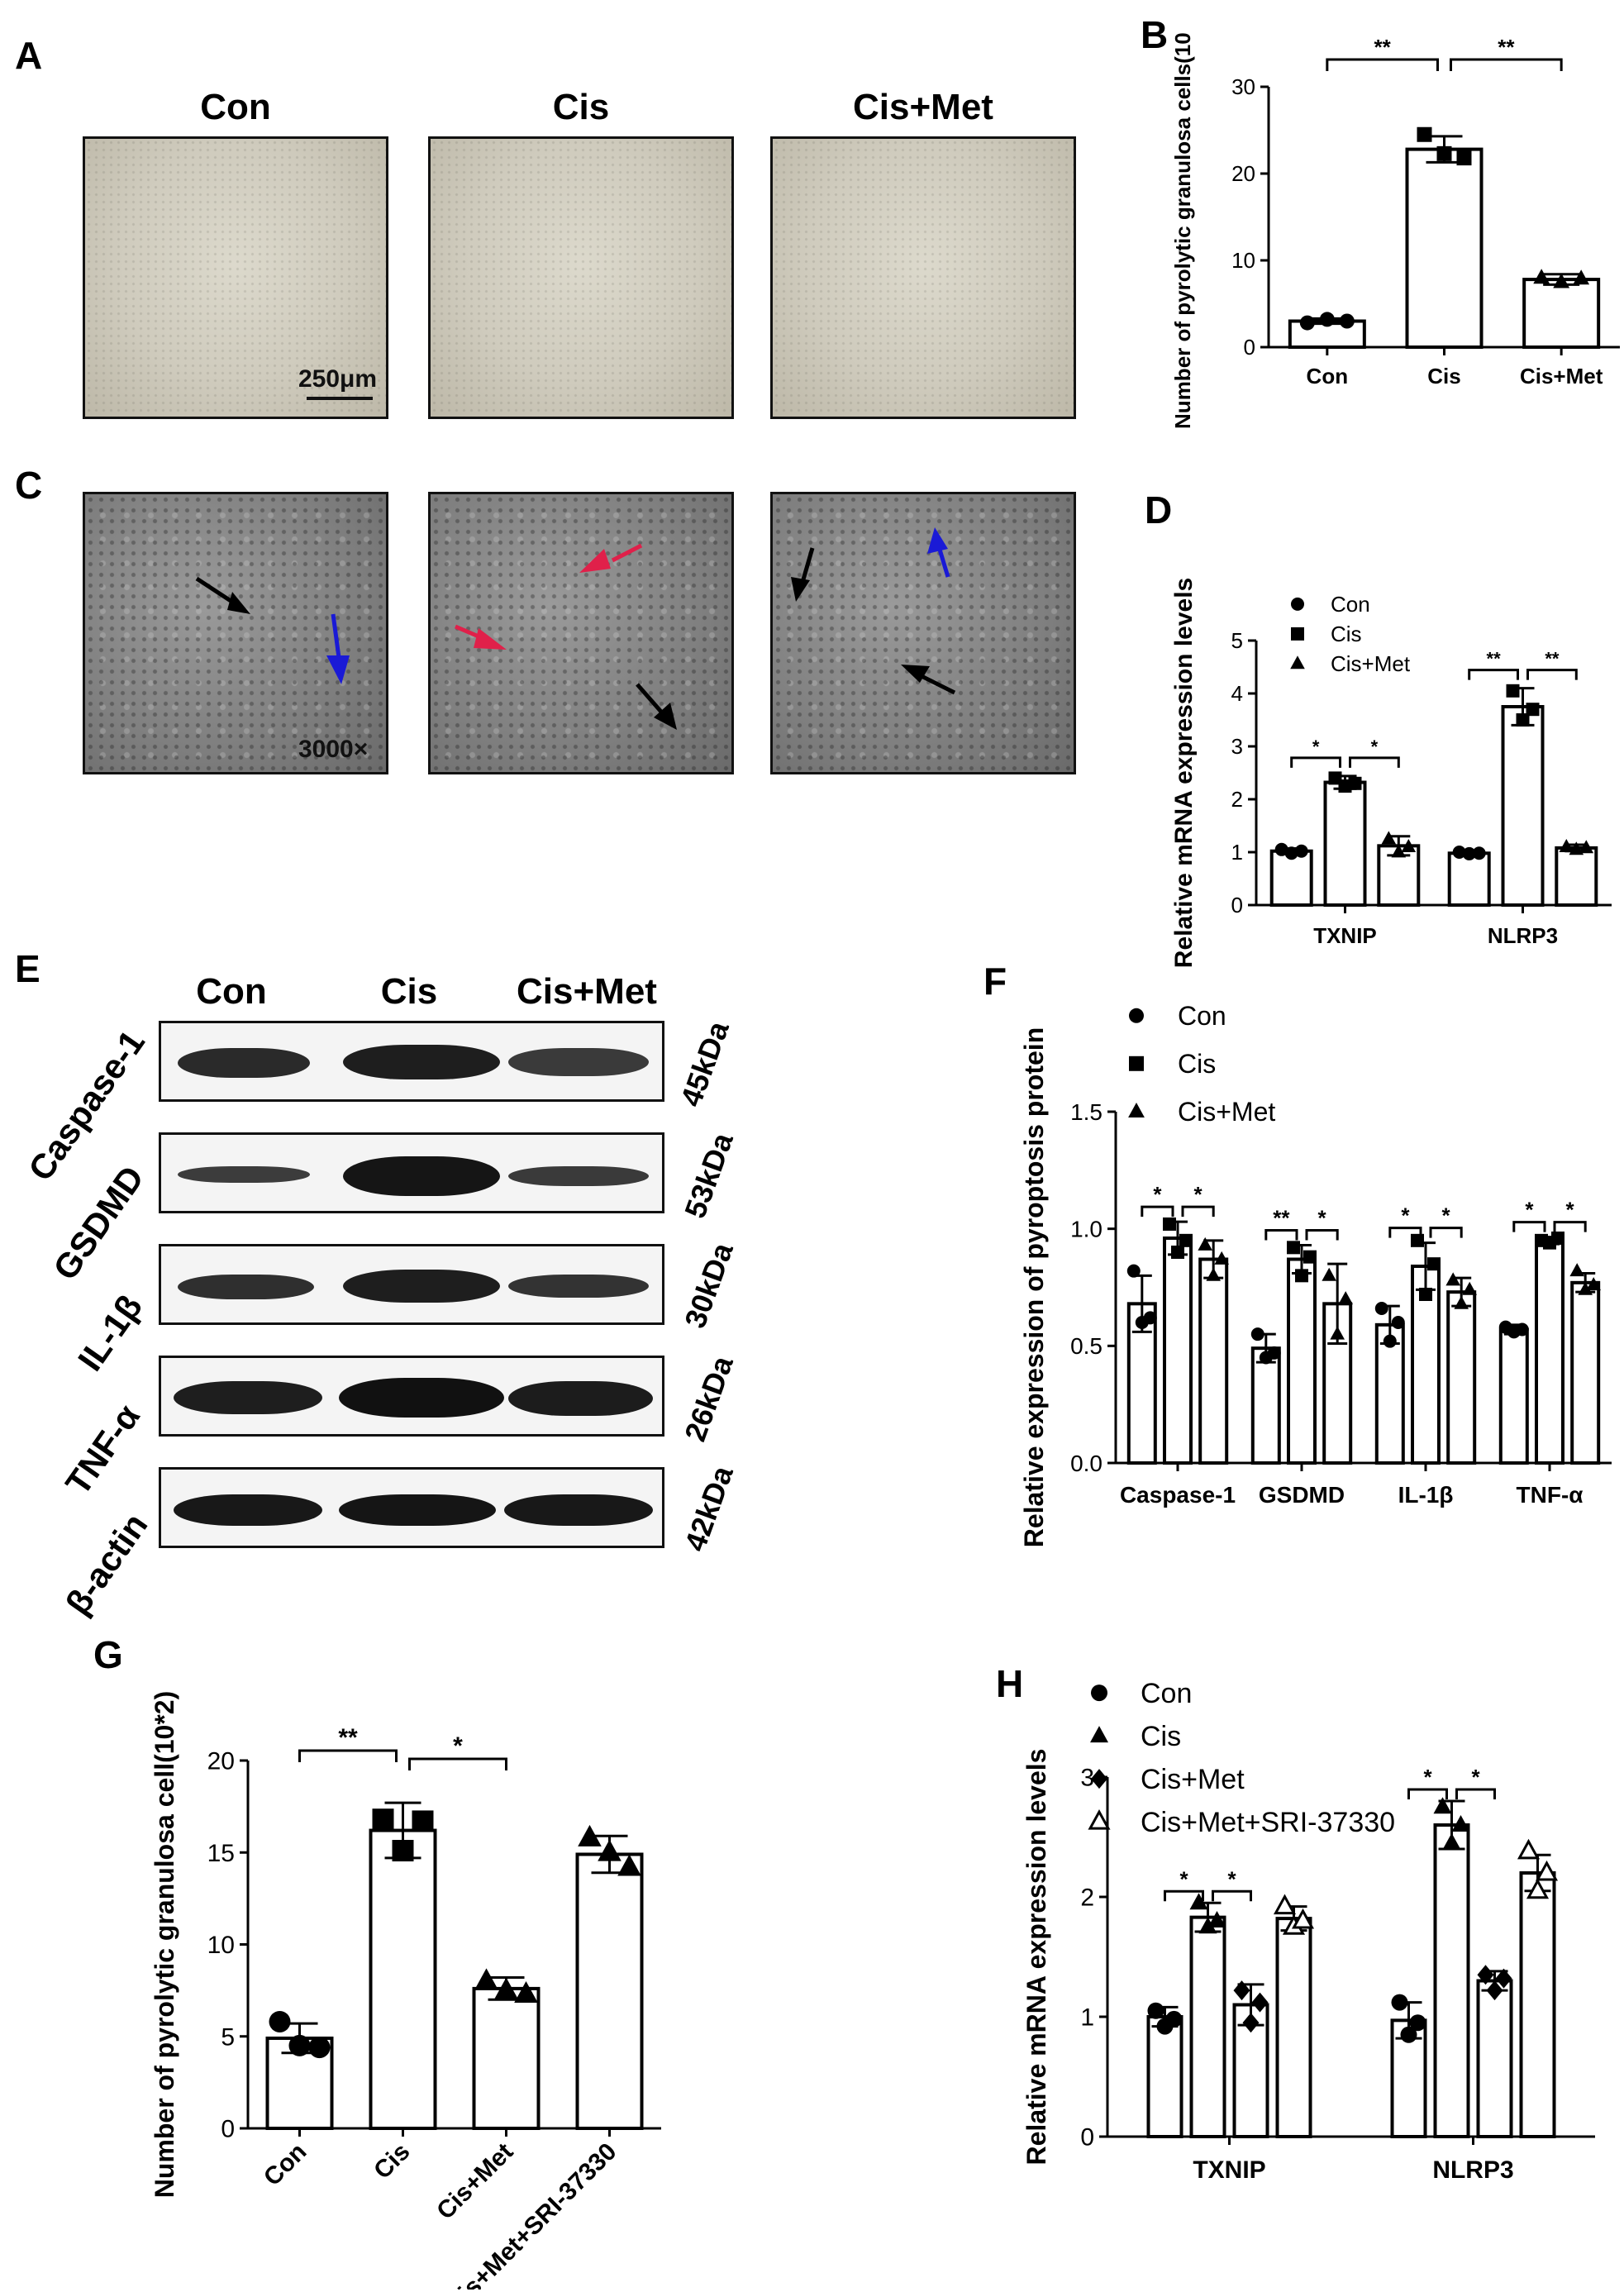 Image resolution: width=1624 pixels, height=2292 pixels. Describe the element at coordinates (110, 1332) in the screenshot. I see `protein-label-il1b: IL-1β` at that location.